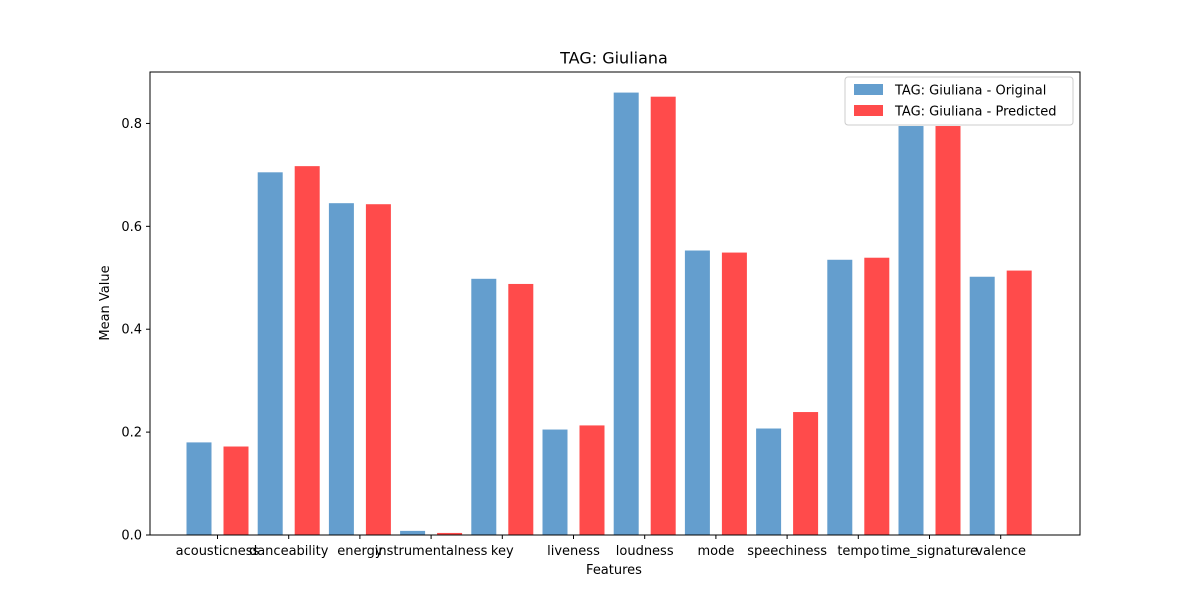 This screenshot has width=1200, height=600. I want to click on chart-title: TAG: Giuliana, so click(613, 58).